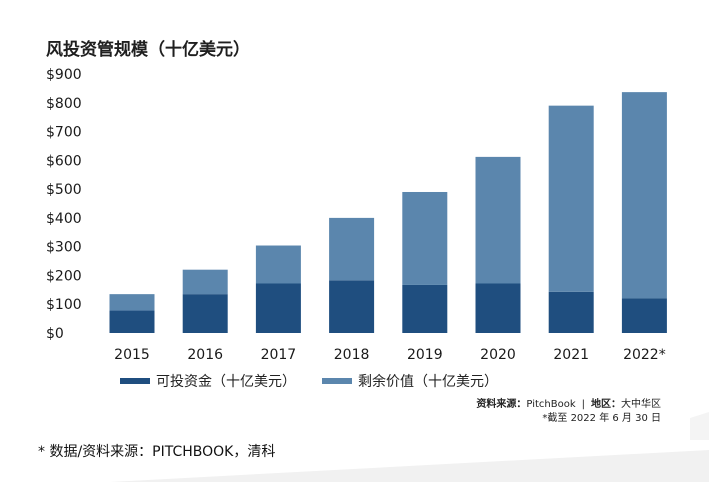 This screenshot has height=482, width=709. I want to click on y-tick-label: $100, so click(64, 305).